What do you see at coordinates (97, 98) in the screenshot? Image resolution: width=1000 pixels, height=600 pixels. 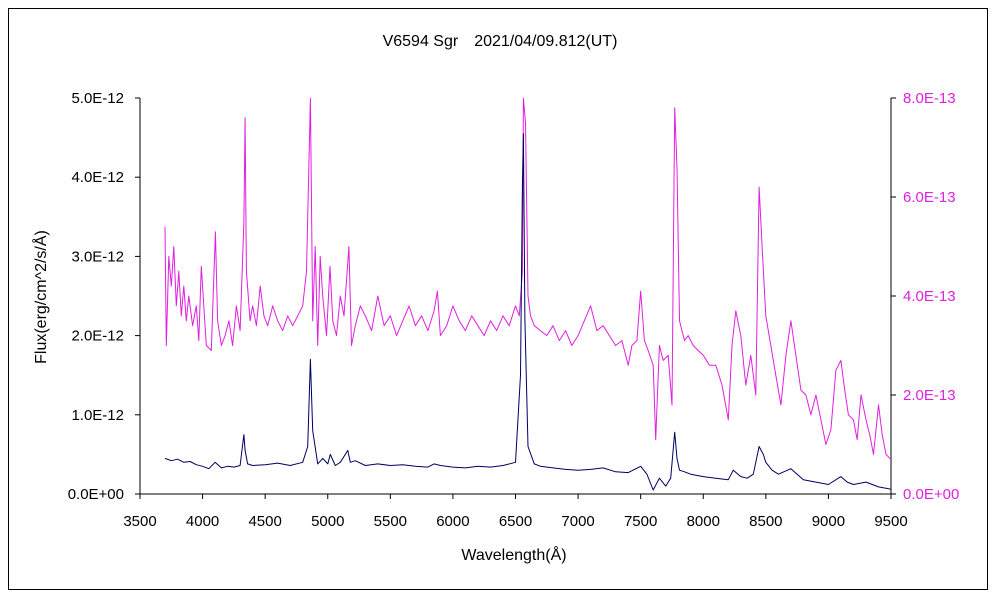 I see `y-tick-label: 5.0E-12` at bounding box center [97, 98].